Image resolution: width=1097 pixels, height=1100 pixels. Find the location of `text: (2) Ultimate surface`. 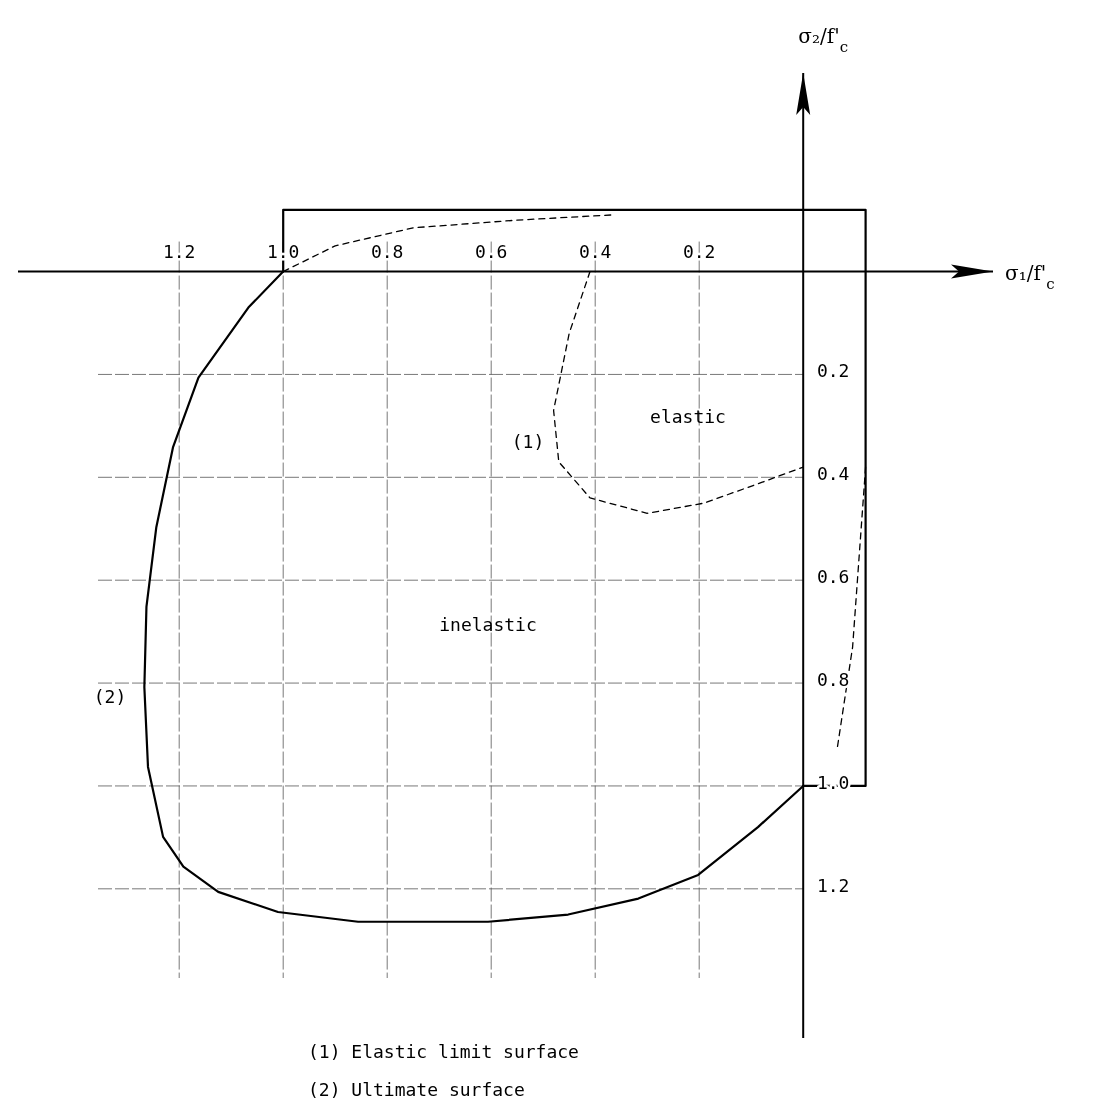

text: (2) Ultimate surface is located at coordinates (416, 1089).